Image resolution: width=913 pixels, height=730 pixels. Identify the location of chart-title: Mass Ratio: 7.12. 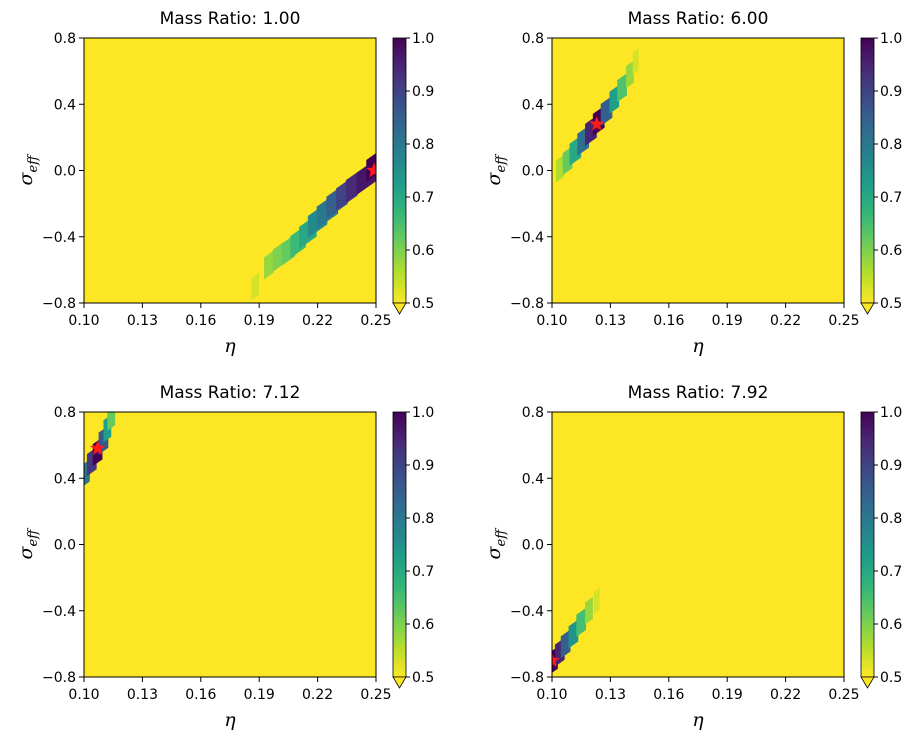
(230, 393).